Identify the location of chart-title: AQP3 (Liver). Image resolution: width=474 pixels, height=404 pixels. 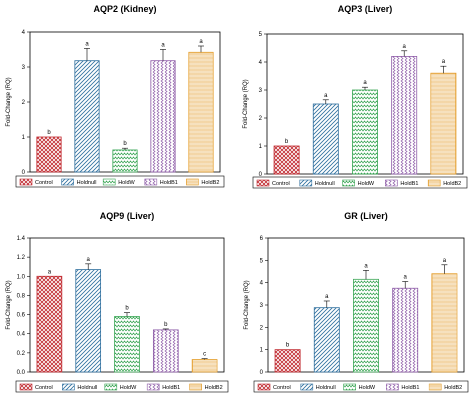
(365, 9).